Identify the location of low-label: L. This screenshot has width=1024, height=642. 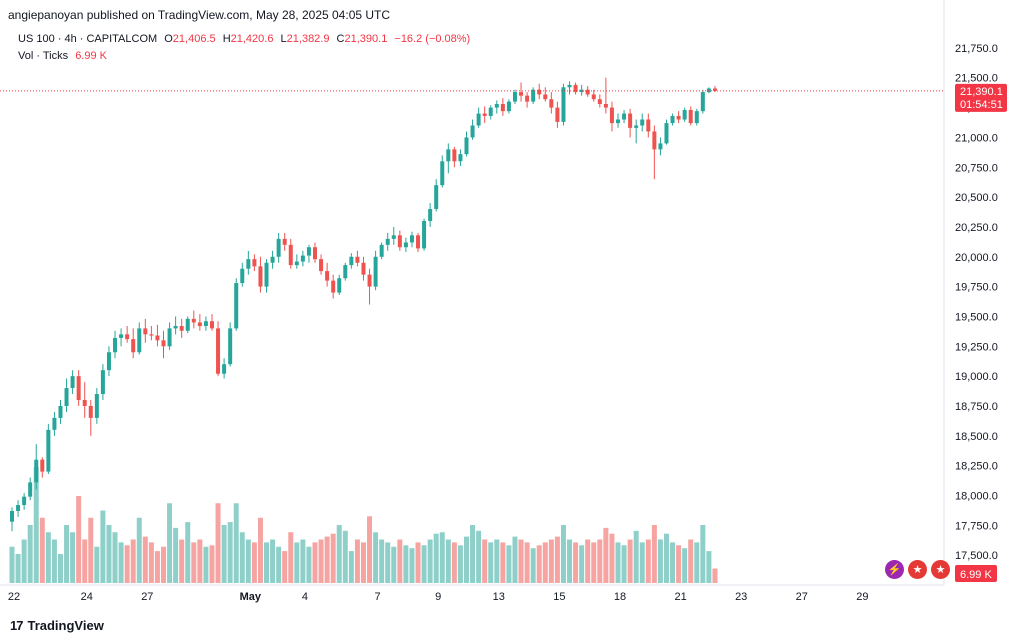
(283, 39).